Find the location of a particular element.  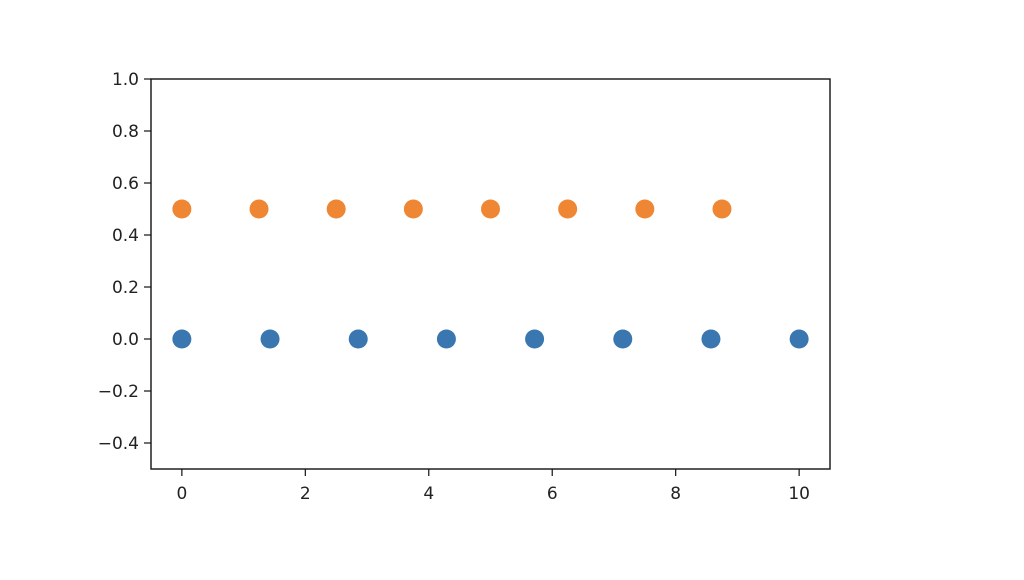

y-tick-label: 0.8 is located at coordinates (125, 132).